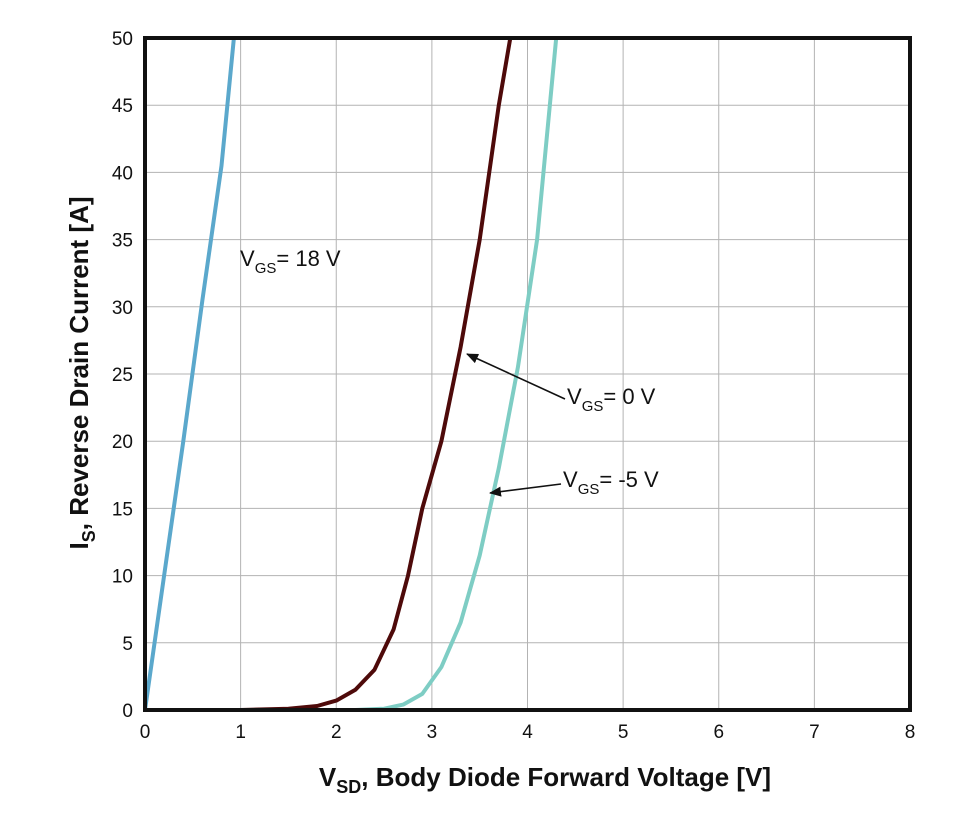 This screenshot has height=830, width=980. Describe the element at coordinates (127, 644) in the screenshot. I see `y-tick-label: 5` at that location.